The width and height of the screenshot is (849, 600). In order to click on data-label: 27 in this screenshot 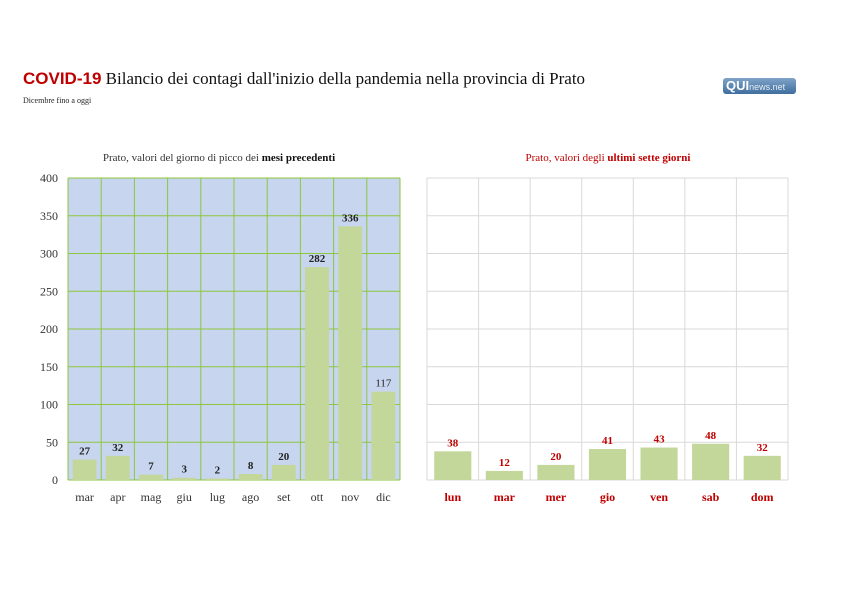, I will do `click(85, 452)`.